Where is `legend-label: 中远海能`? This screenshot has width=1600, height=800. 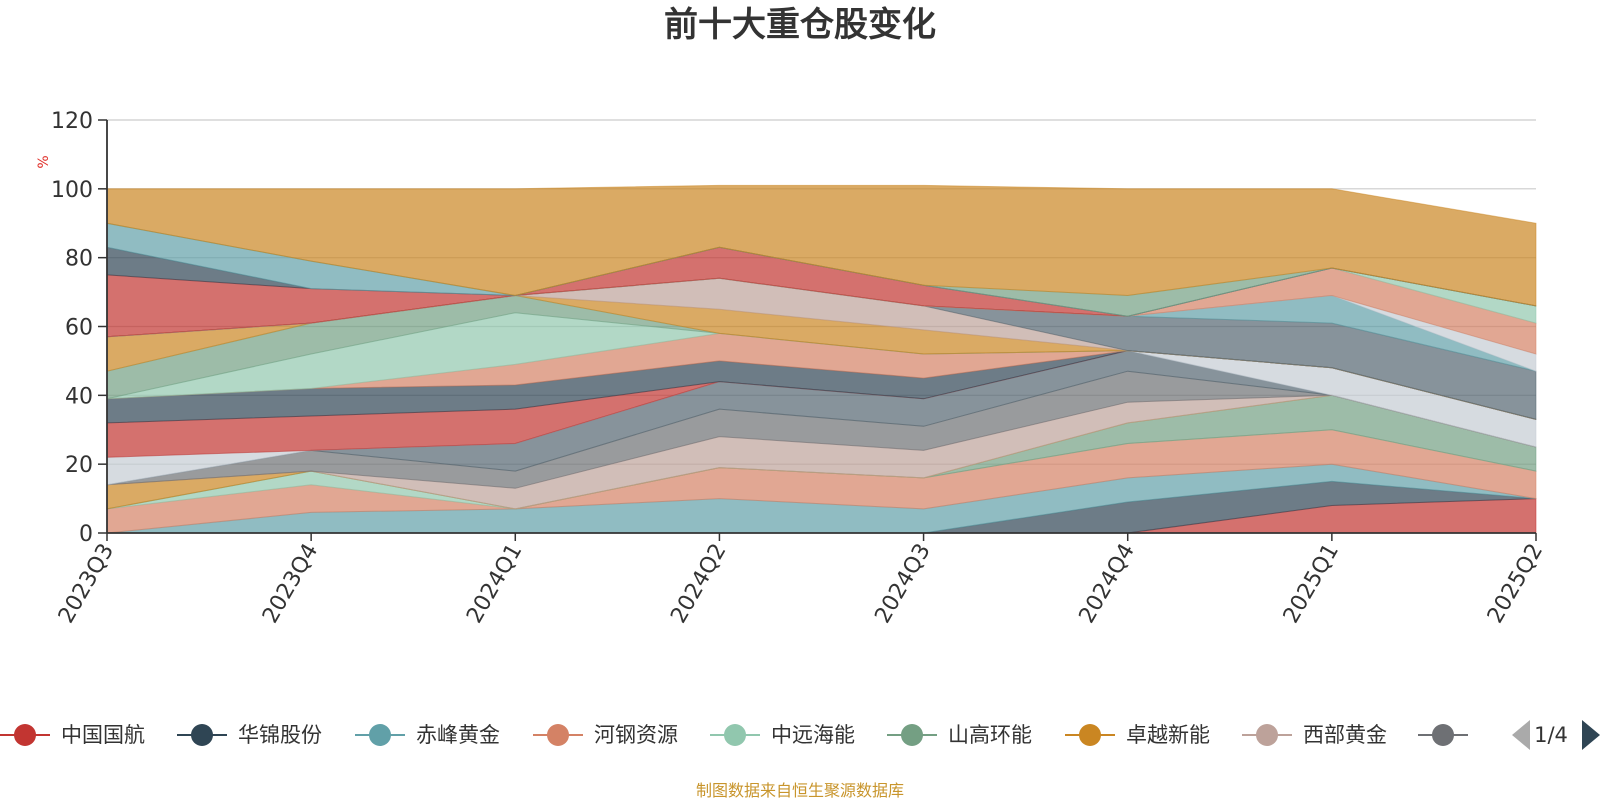
legend-label: 中远海能 is located at coordinates (813, 735).